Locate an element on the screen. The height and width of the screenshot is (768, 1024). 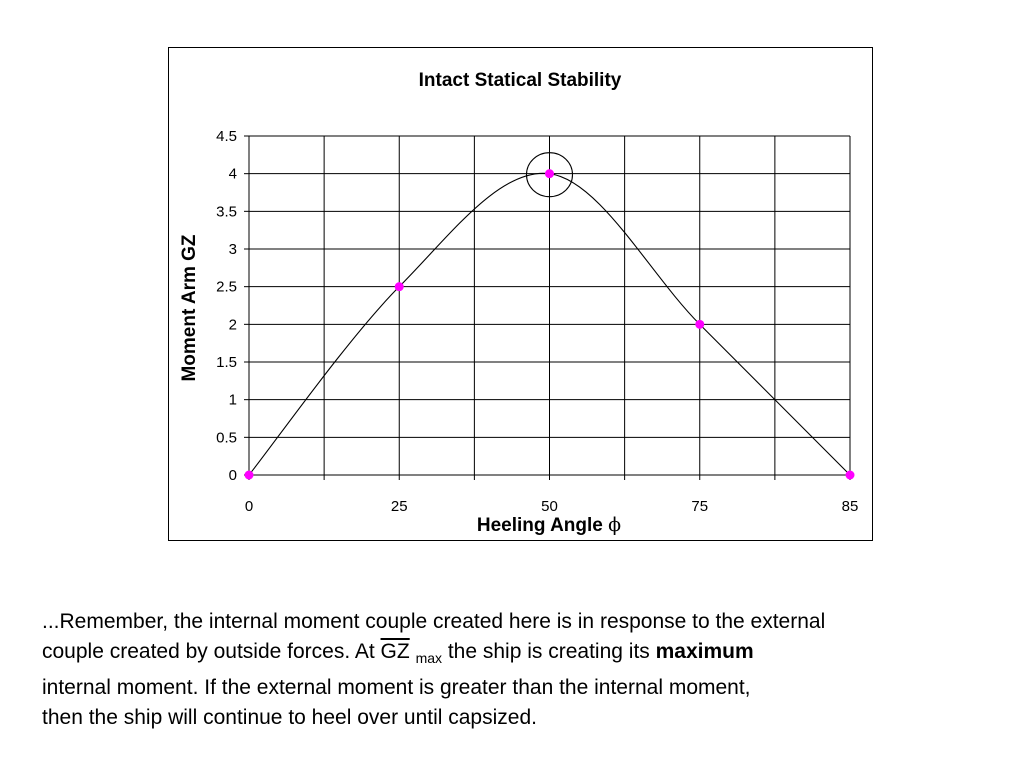
x-axis-label: Heeling Angle ϕ is located at coordinates (549, 525).